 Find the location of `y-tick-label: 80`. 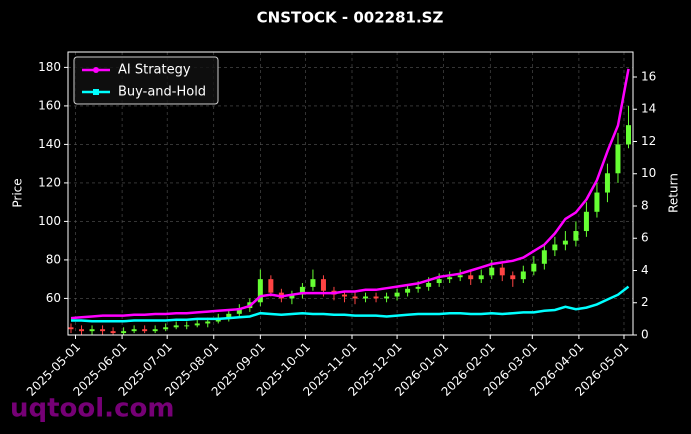

y-tick-label: 80 is located at coordinates (53, 259).